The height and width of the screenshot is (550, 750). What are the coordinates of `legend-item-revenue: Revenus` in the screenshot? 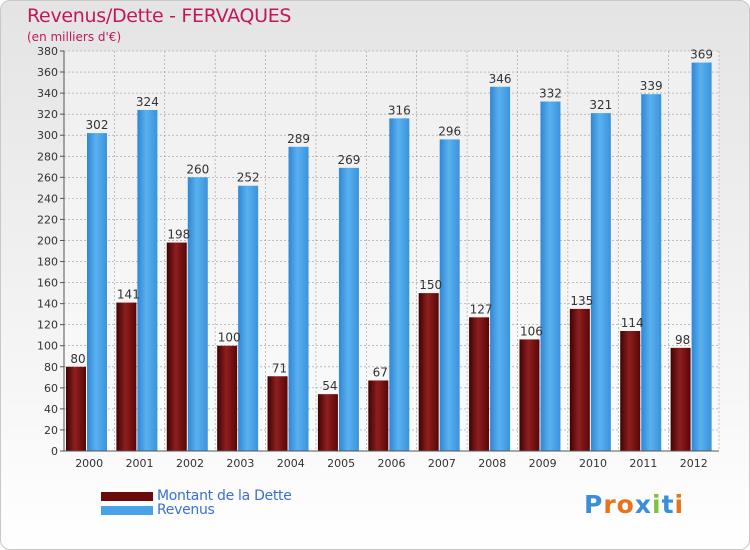 It's located at (158, 510).